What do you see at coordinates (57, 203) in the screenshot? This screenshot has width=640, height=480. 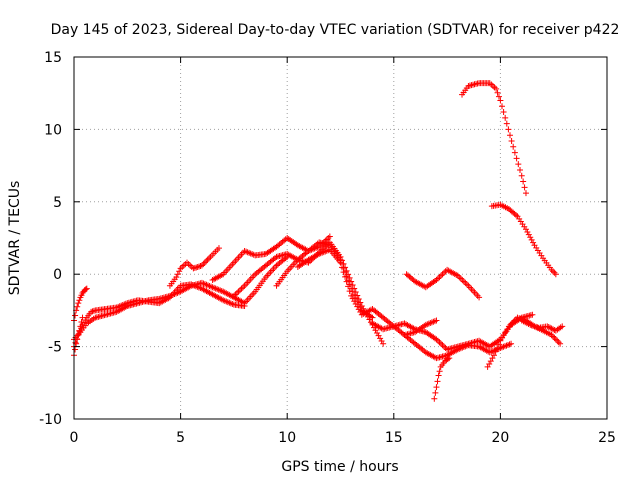 I see `y-tick-label: 5` at bounding box center [57, 203].